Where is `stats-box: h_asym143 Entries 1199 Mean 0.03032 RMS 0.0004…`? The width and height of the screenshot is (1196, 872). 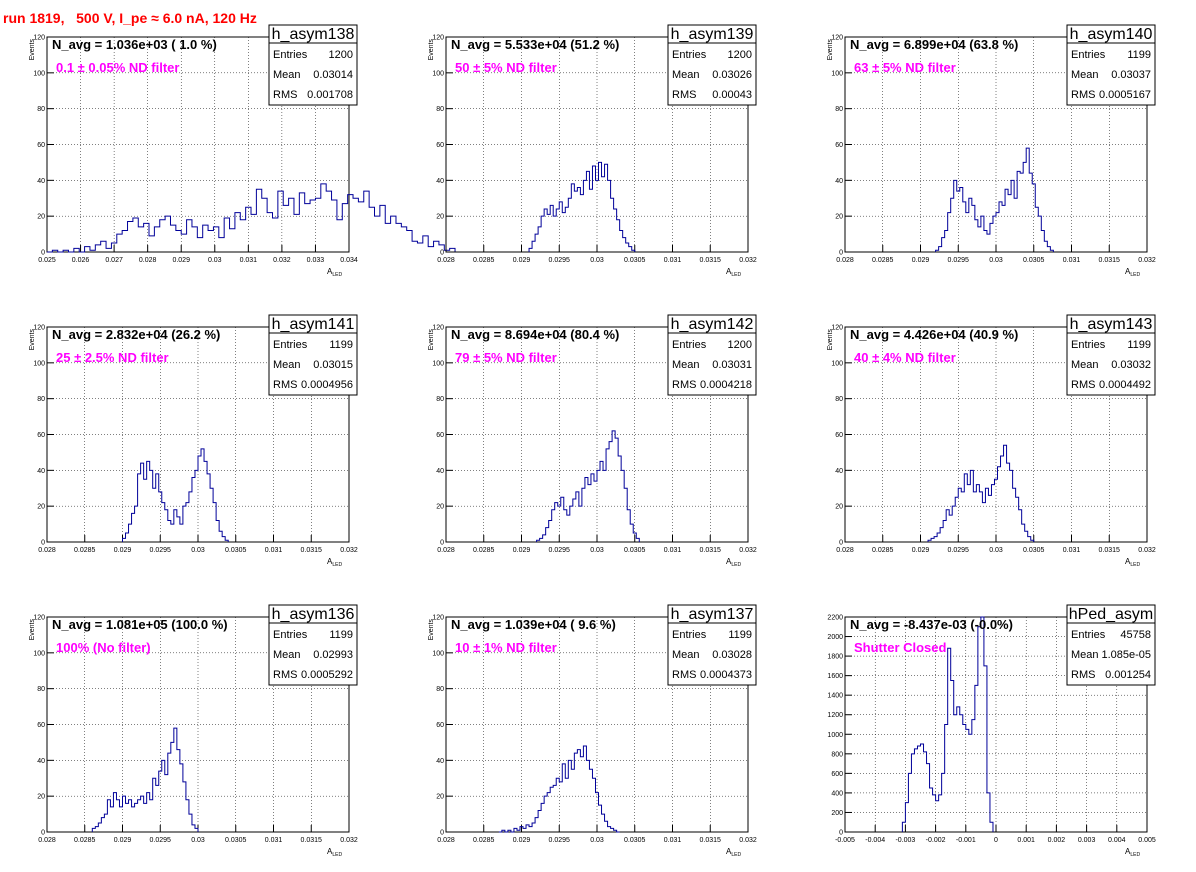
stats-box: h_asym143 Entries 1199 Mean 0.03032 RMS 0.0004… is located at coordinates (1111, 355).